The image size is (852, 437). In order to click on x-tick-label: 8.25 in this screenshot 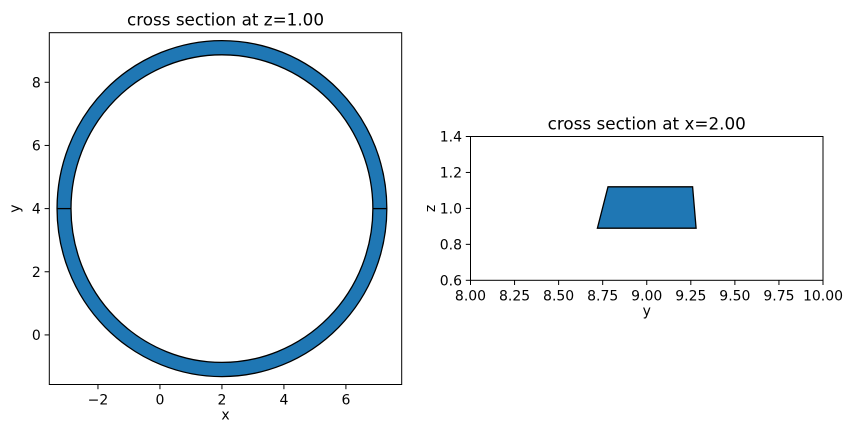, I will do `click(514, 296)`.